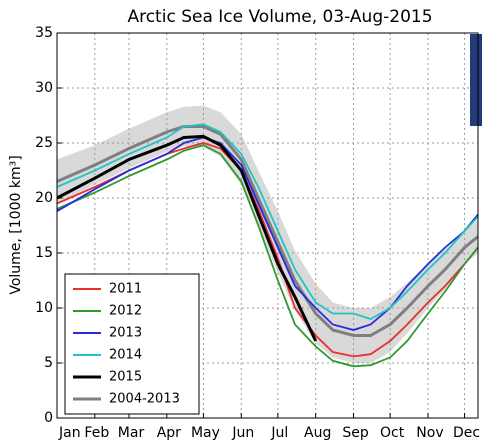 The height and width of the screenshot is (447, 482). Describe the element at coordinates (48, 418) in the screenshot. I see `y-tick-label: 0` at that location.